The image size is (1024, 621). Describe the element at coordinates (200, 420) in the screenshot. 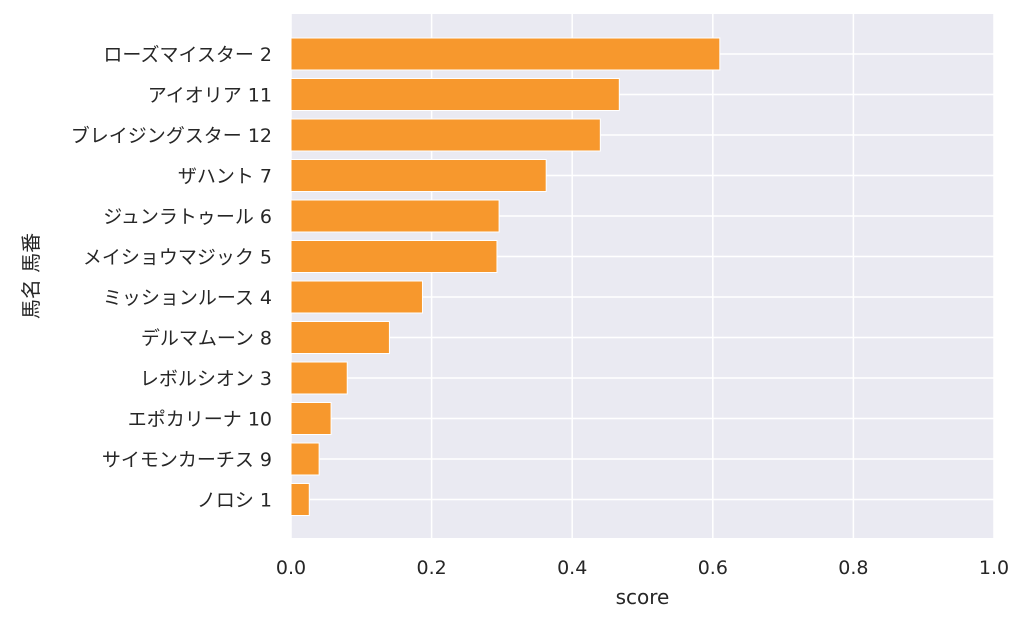

I see `y-tick-label: エポカリーナ 10` at that location.